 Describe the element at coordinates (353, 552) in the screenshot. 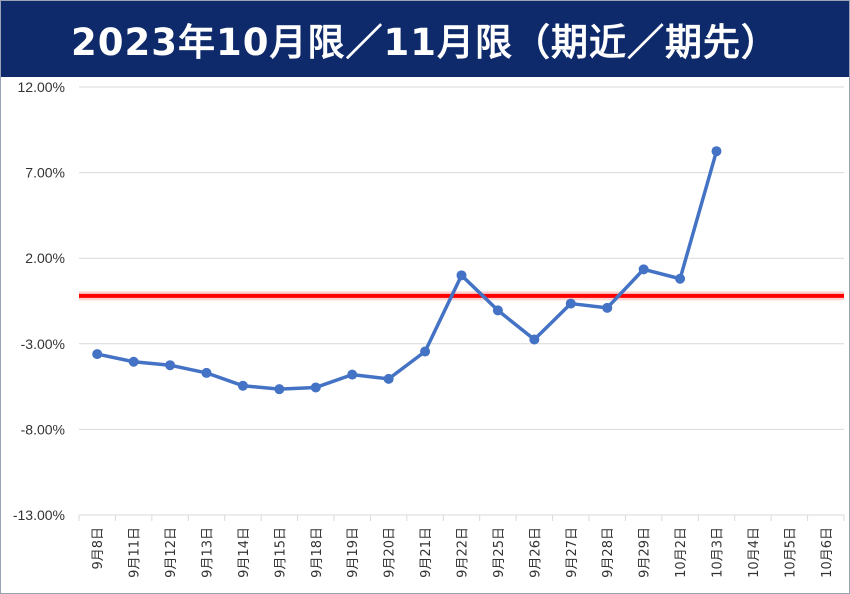

I see `x-tick-label: 9月19日` at that location.